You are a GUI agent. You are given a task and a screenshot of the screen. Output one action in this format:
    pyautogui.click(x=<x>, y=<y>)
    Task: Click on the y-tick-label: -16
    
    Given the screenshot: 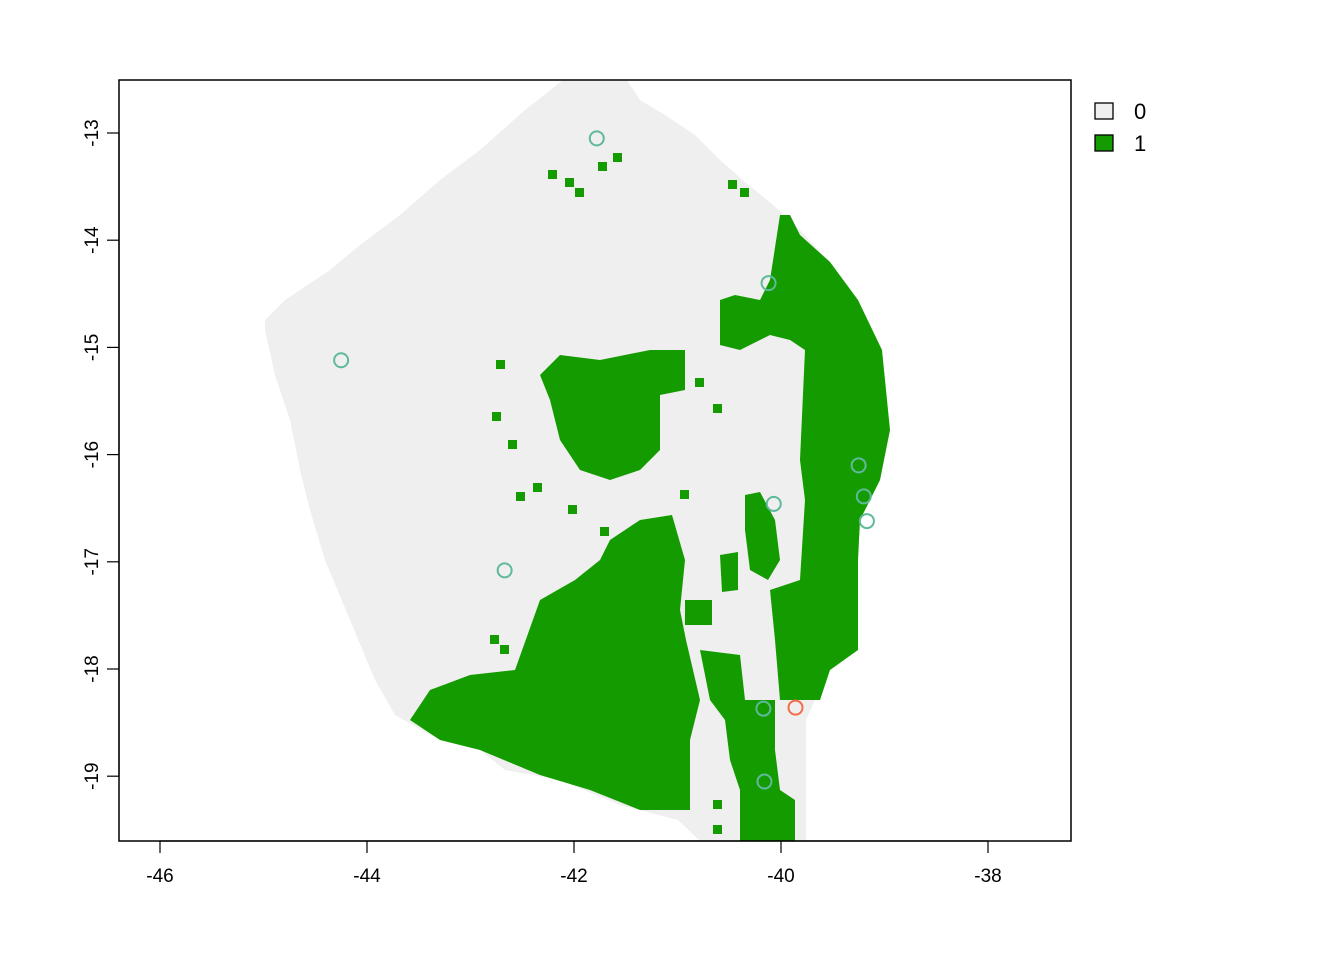 What is the action you would take?
    pyautogui.click(x=92, y=454)
    